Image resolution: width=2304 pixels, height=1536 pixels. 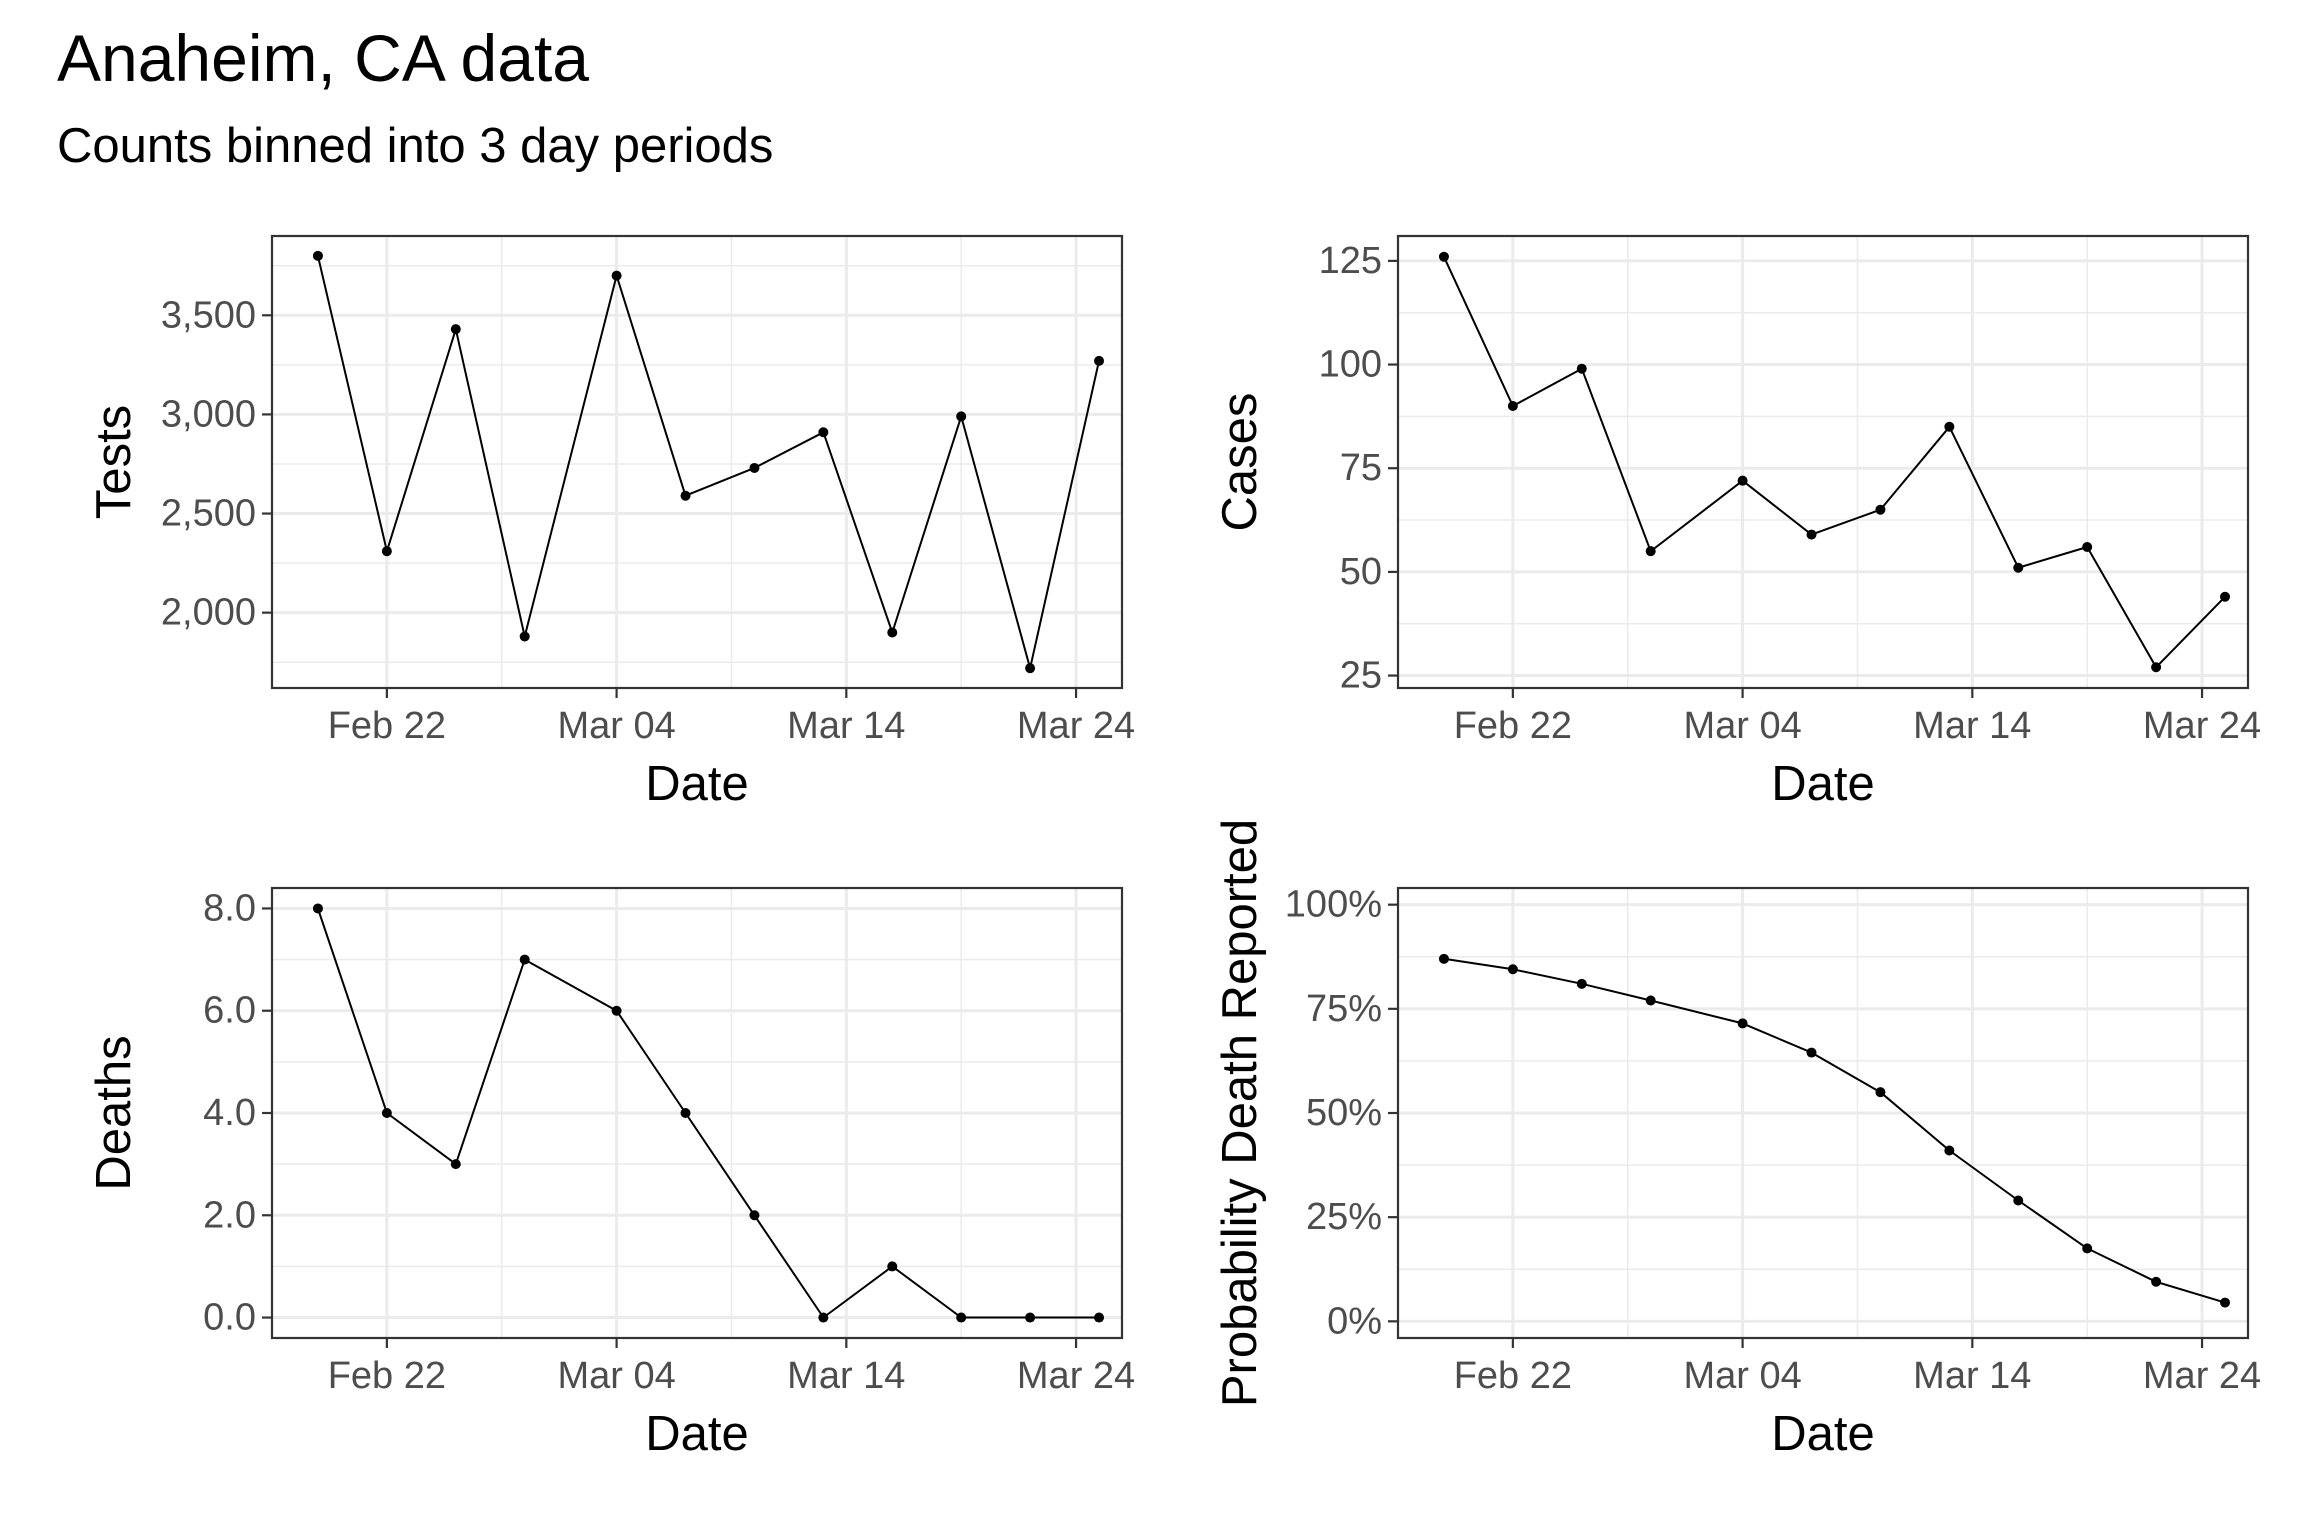 What do you see at coordinates (208, 414) in the screenshot?
I see `y-tick-label: 3,000` at bounding box center [208, 414].